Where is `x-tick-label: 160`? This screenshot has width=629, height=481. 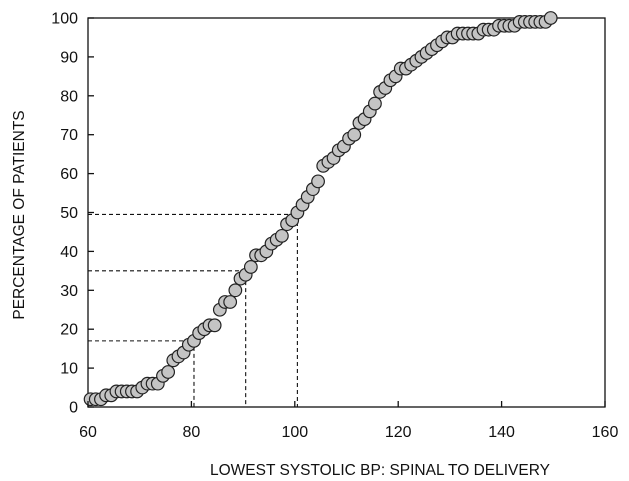
x-tick-label: 160 is located at coordinates (605, 432).